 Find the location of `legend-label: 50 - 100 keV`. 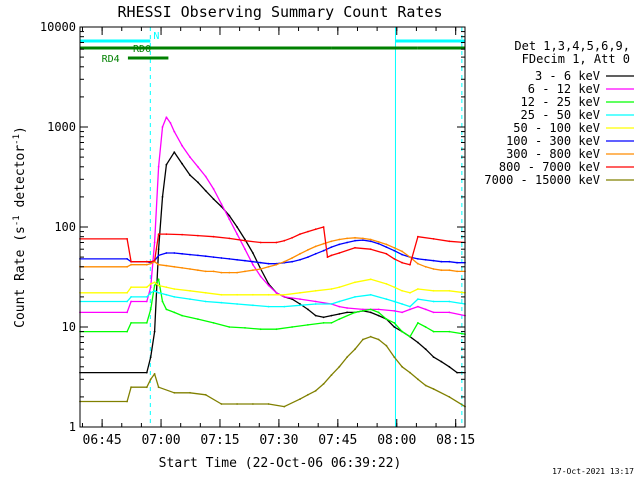

legend-label: 50 - 100 keV is located at coordinates (556, 128).